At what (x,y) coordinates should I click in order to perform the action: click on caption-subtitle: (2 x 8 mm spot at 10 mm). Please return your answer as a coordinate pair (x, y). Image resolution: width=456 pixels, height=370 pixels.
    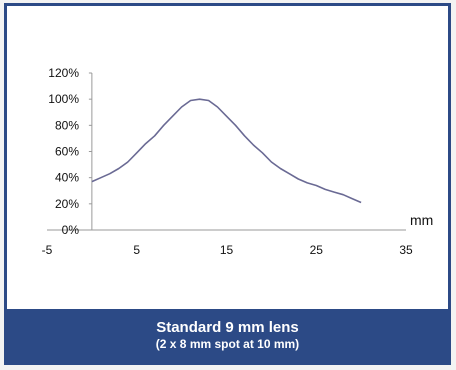
    Looking at the image, I should click on (227, 344).